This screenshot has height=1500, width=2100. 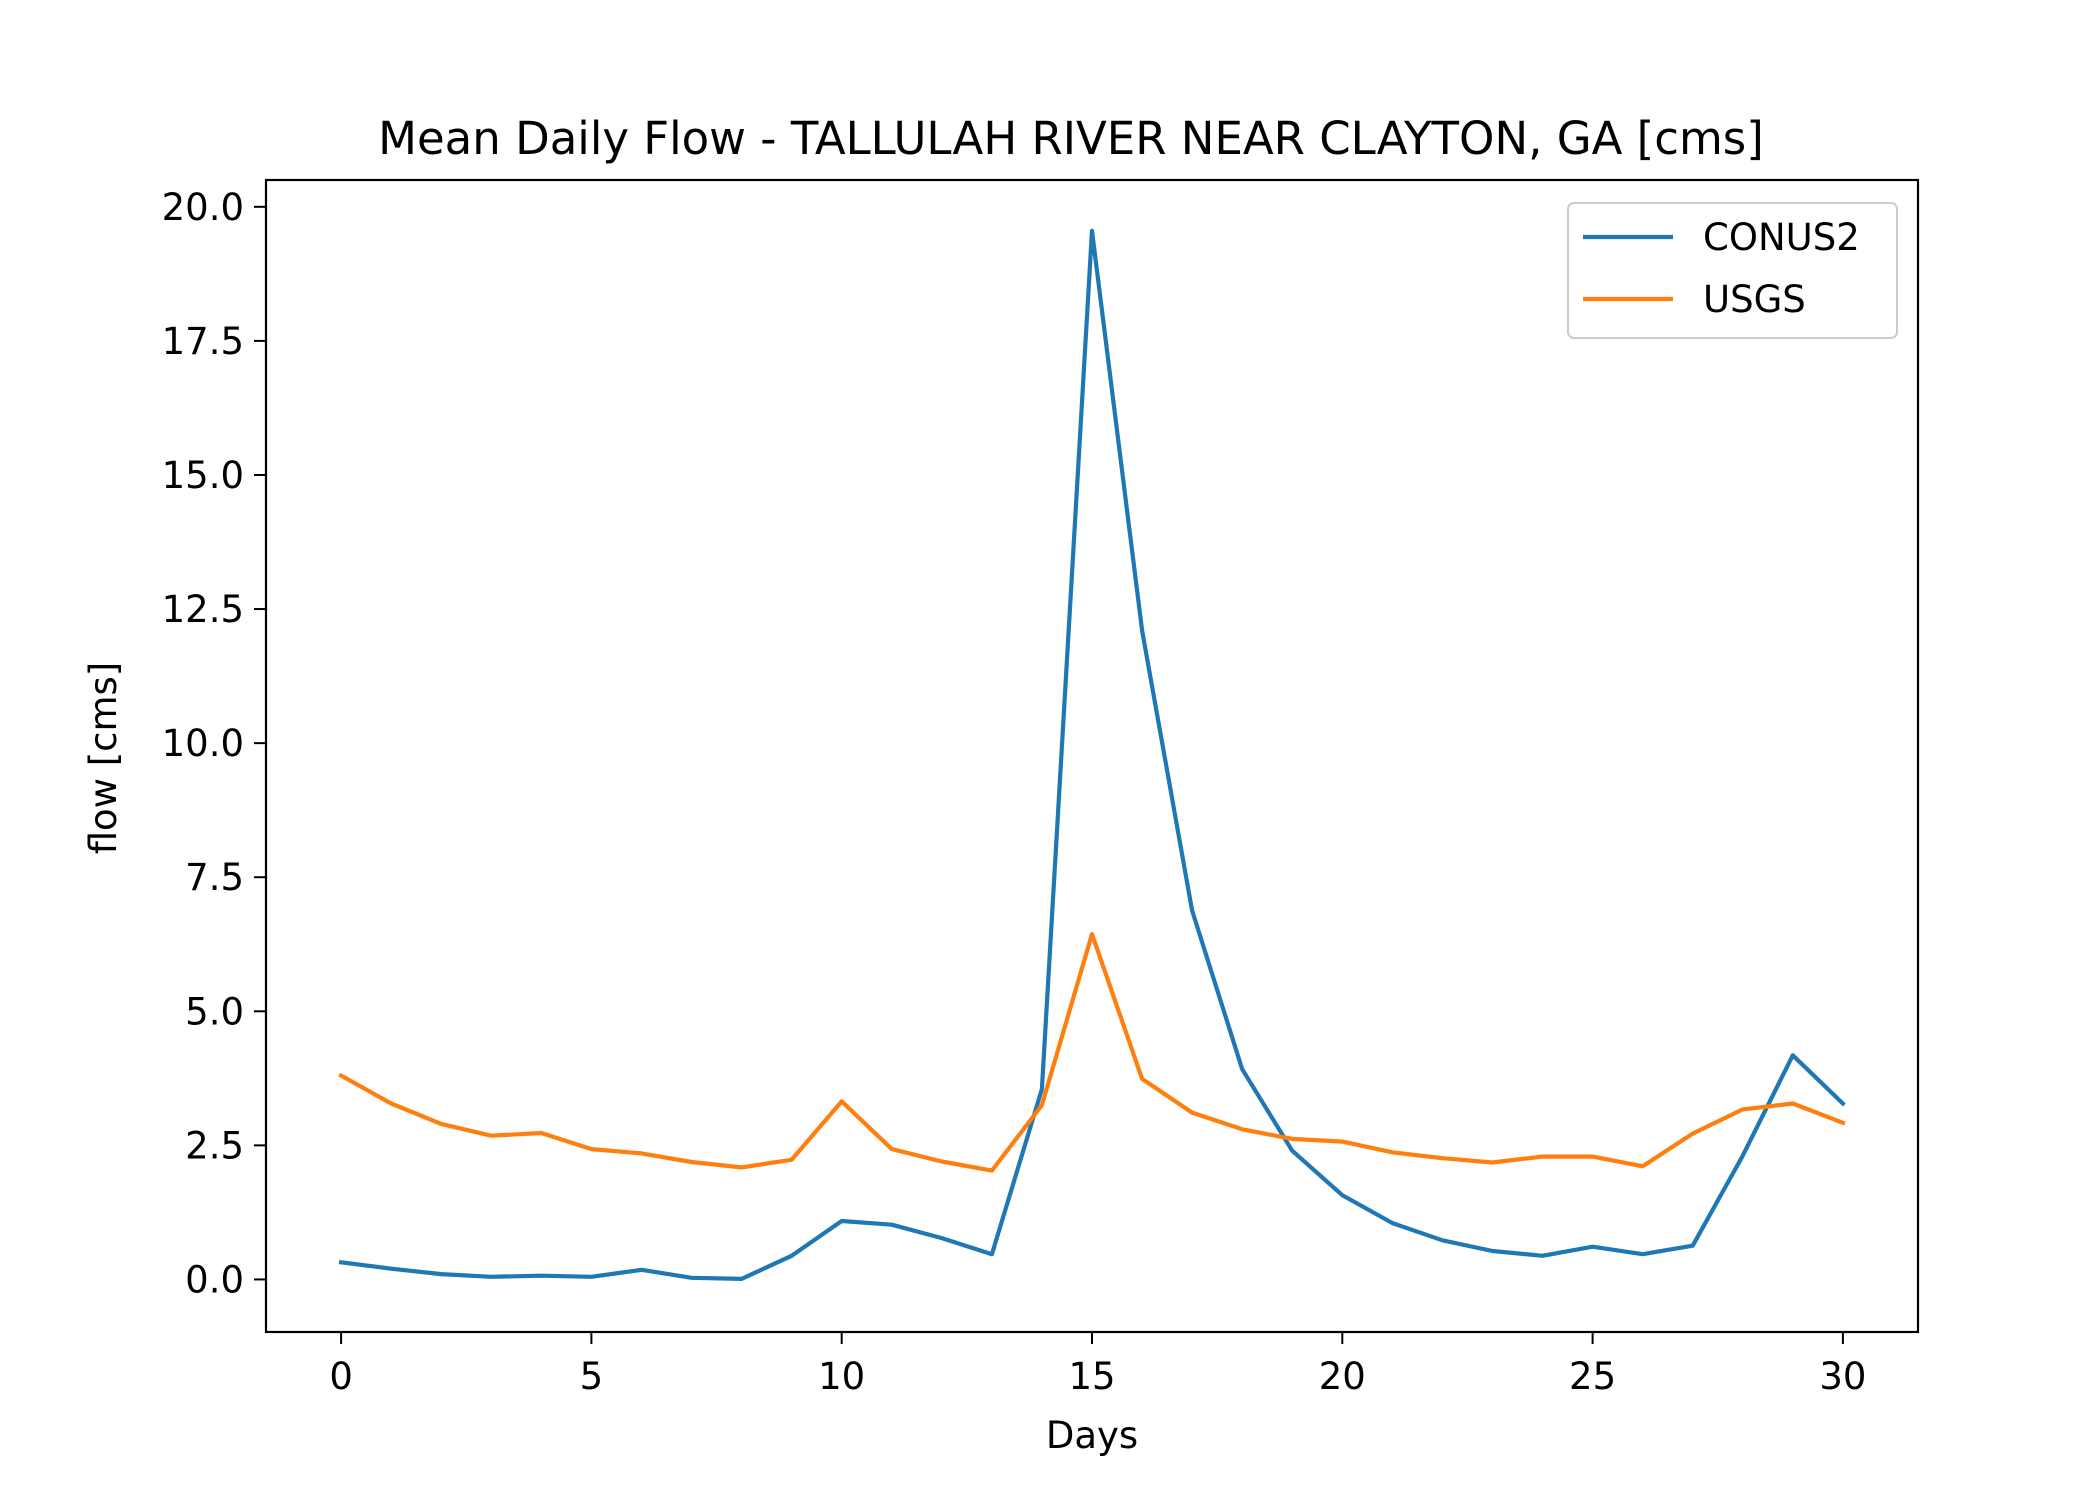 I want to click on y-tick-label: 20.0, so click(x=203, y=207).